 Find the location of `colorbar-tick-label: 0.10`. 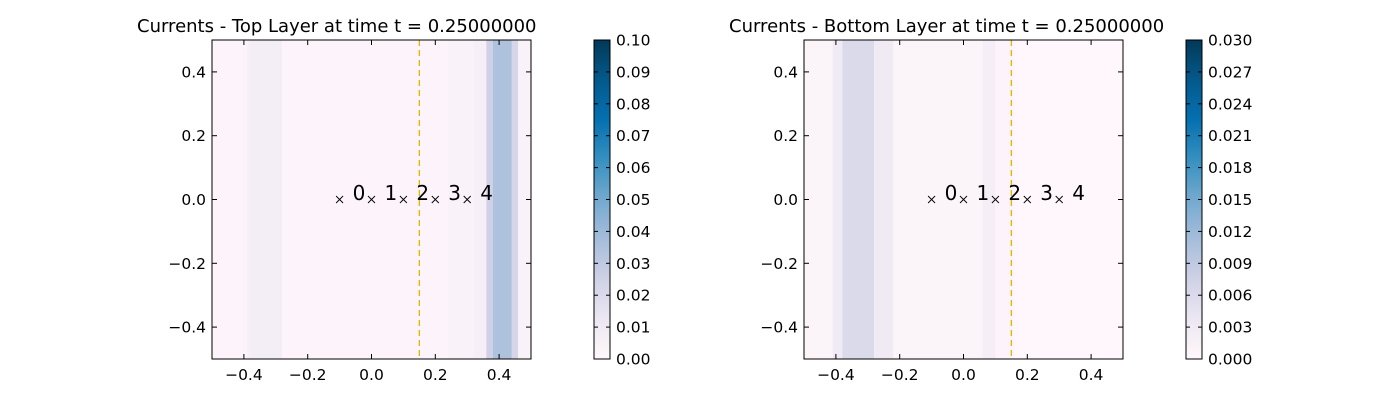

colorbar-tick-label: 0.10 is located at coordinates (633, 41).